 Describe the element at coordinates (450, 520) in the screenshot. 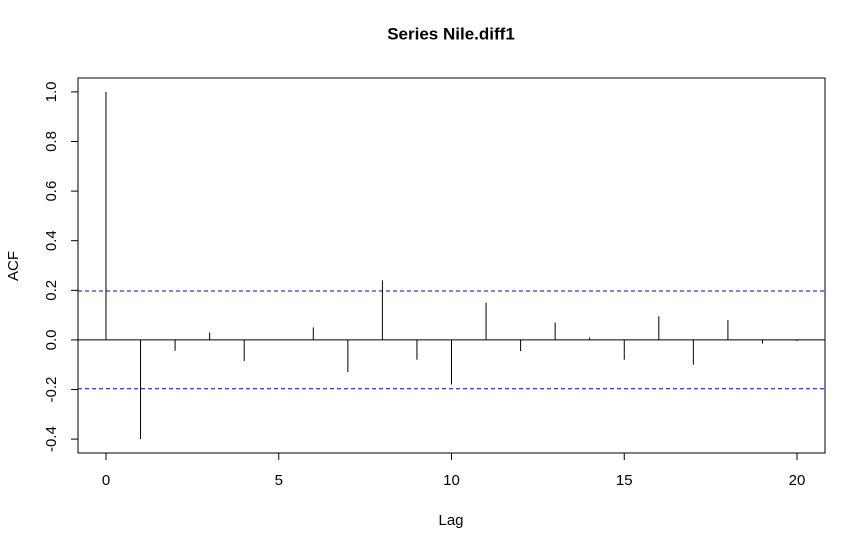

I see `x-axis-label: Lag` at that location.